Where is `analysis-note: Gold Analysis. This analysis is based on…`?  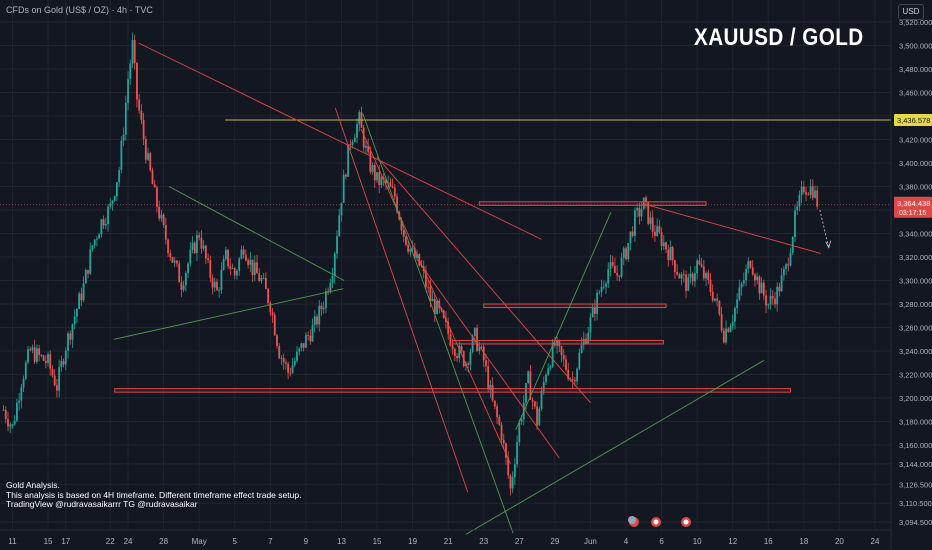
analysis-note: Gold Analysis. This analysis is based on… is located at coordinates (153, 495).